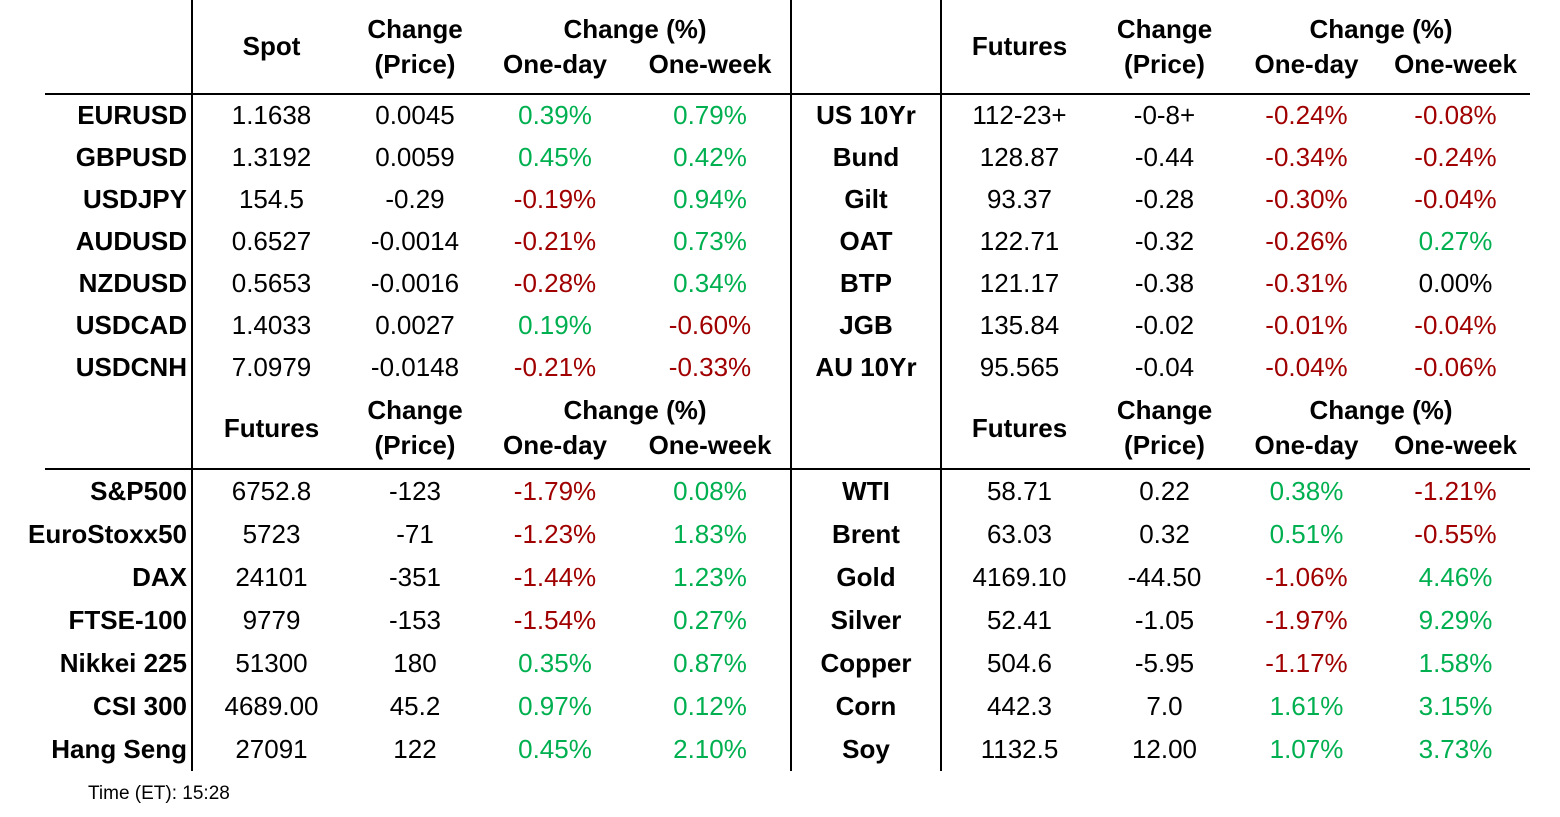  I want to click on one-day-cell: 0.97%, so click(555, 706).